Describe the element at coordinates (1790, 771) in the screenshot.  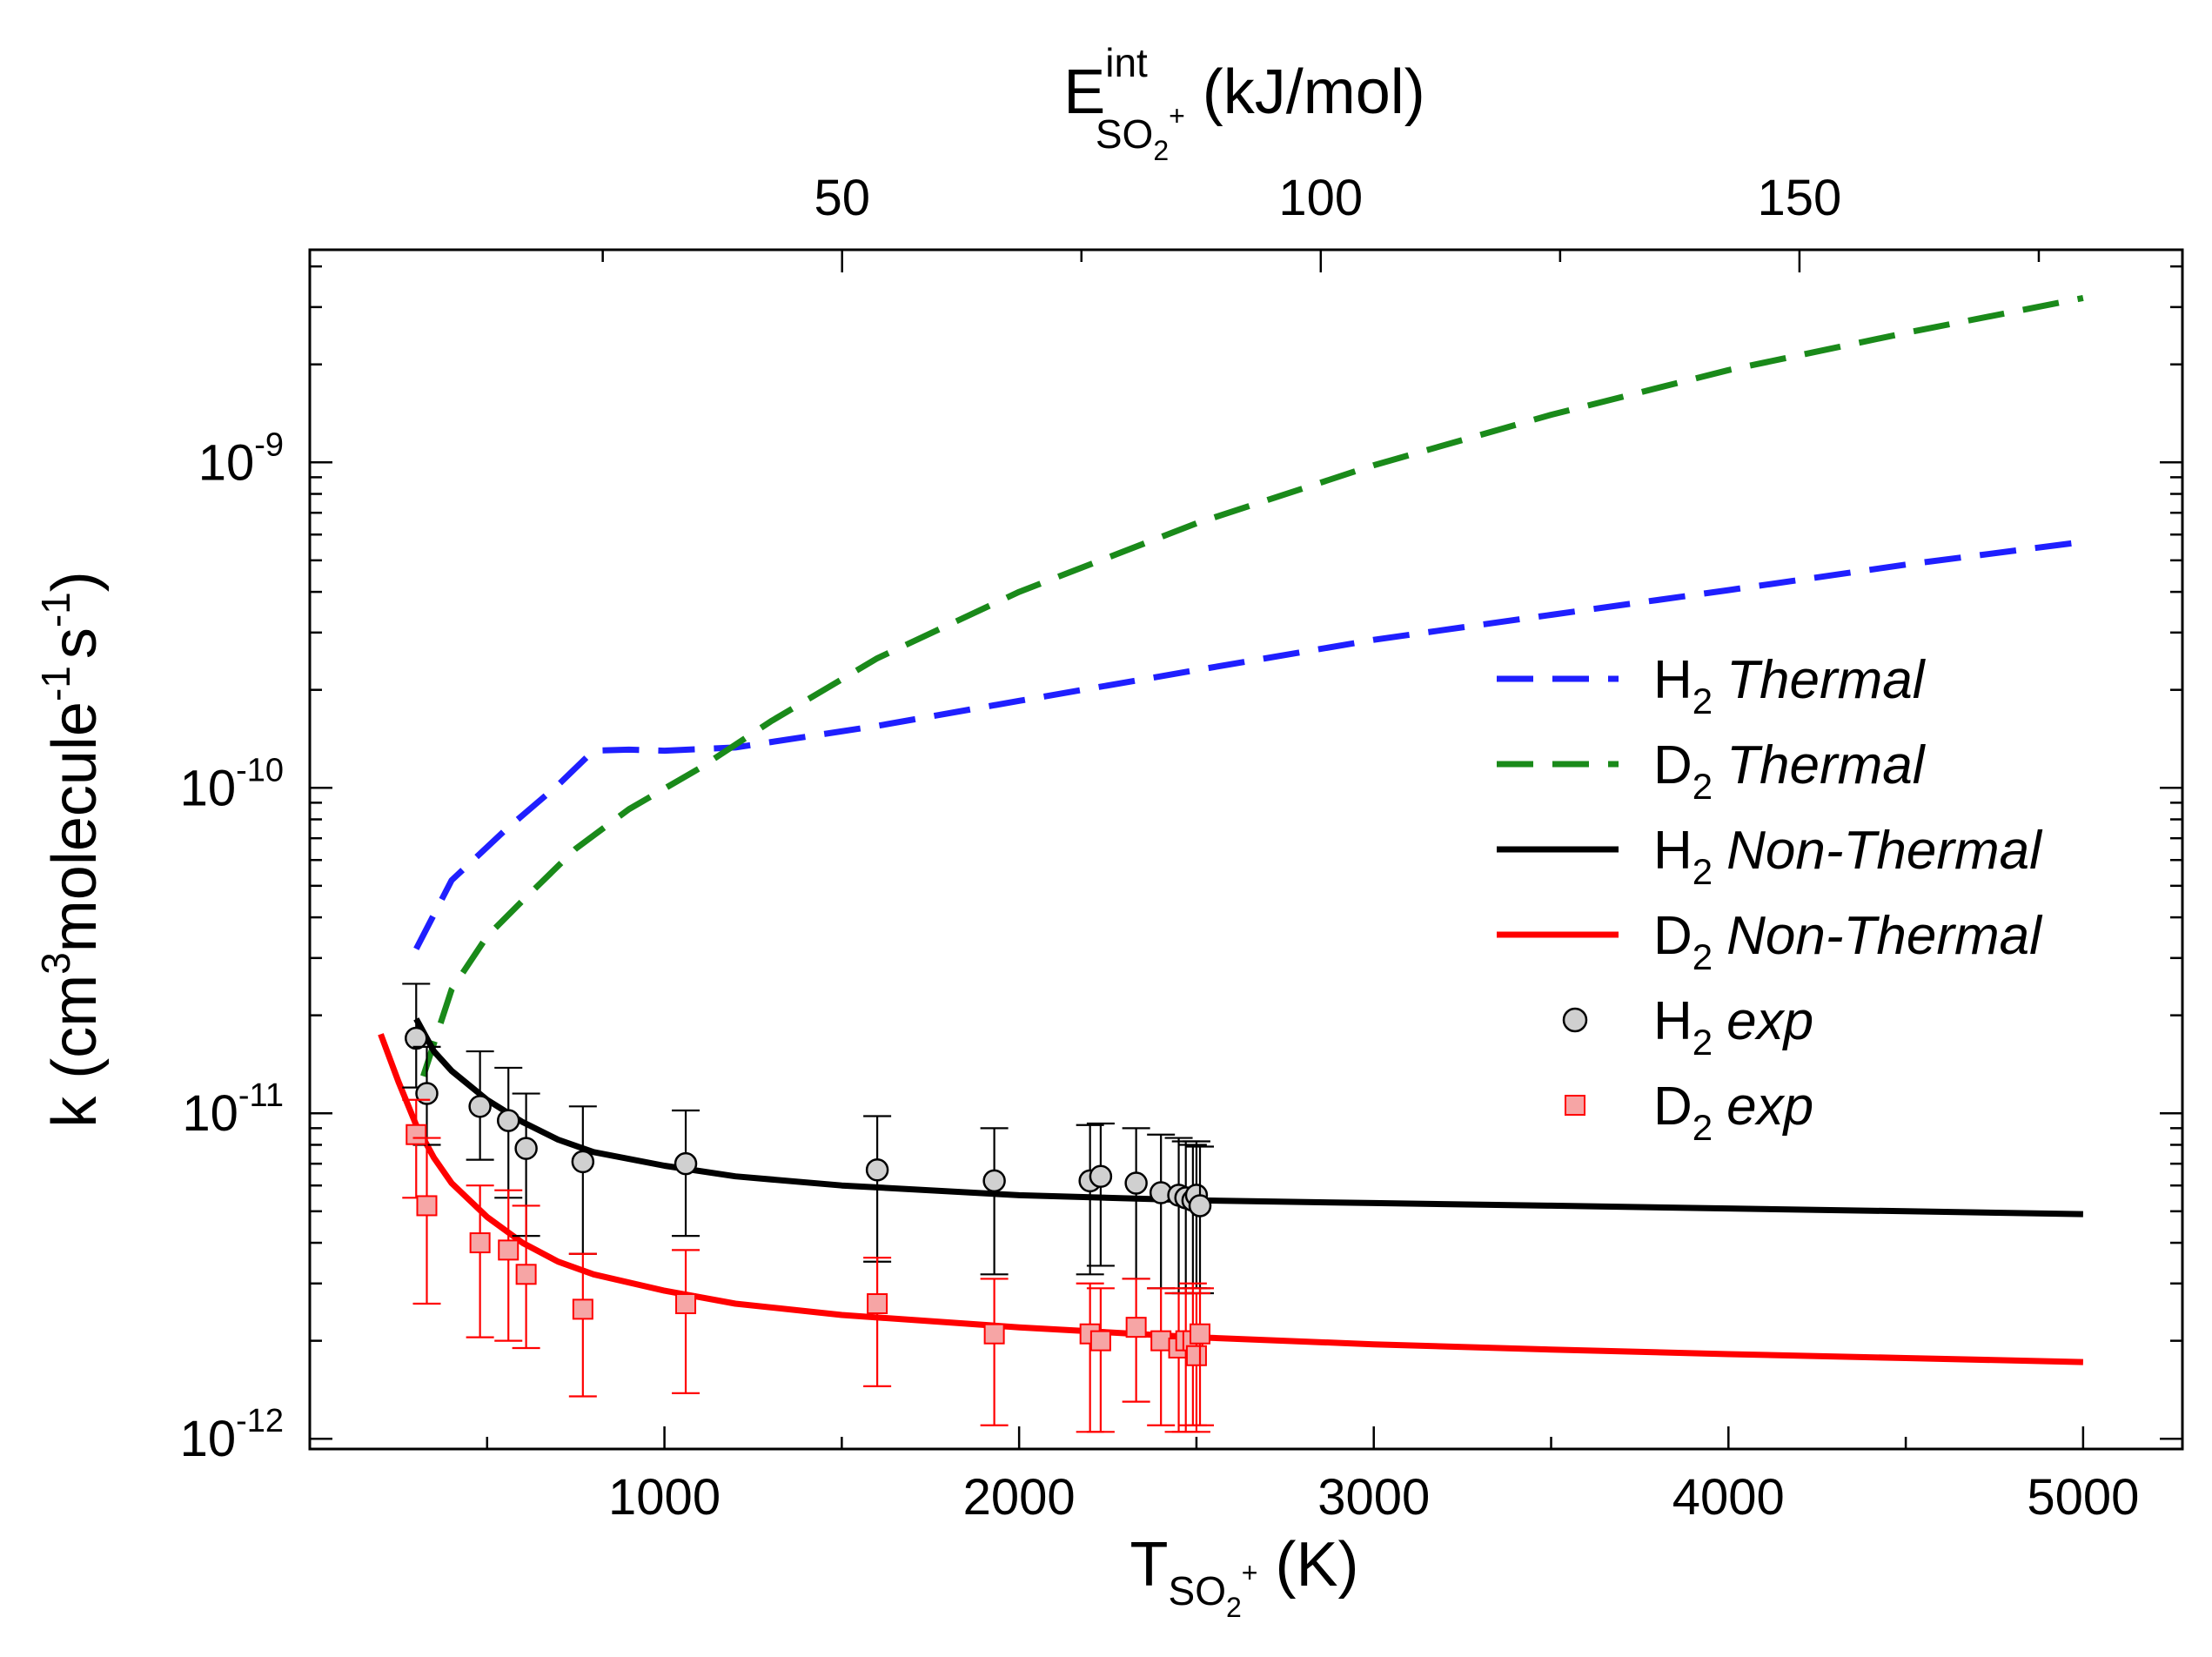
I see `legend-label-d2-thermal: D2 Thermal` at that location.